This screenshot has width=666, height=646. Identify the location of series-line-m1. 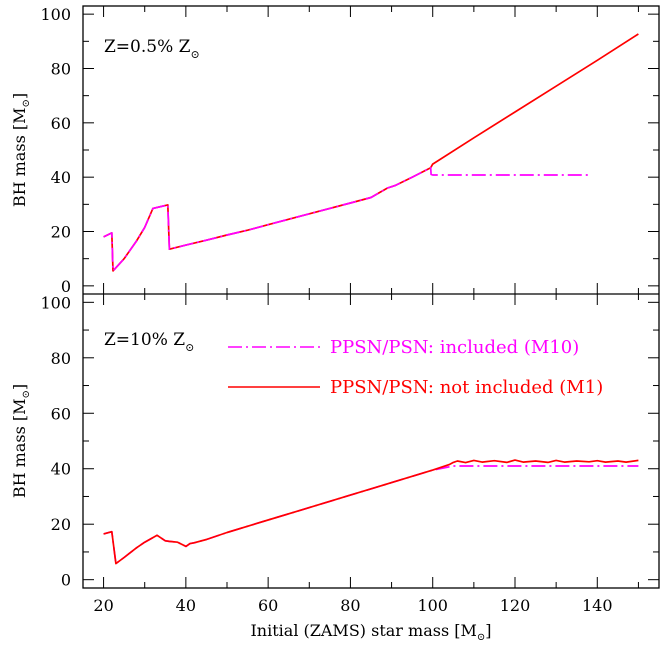
(371, 512).